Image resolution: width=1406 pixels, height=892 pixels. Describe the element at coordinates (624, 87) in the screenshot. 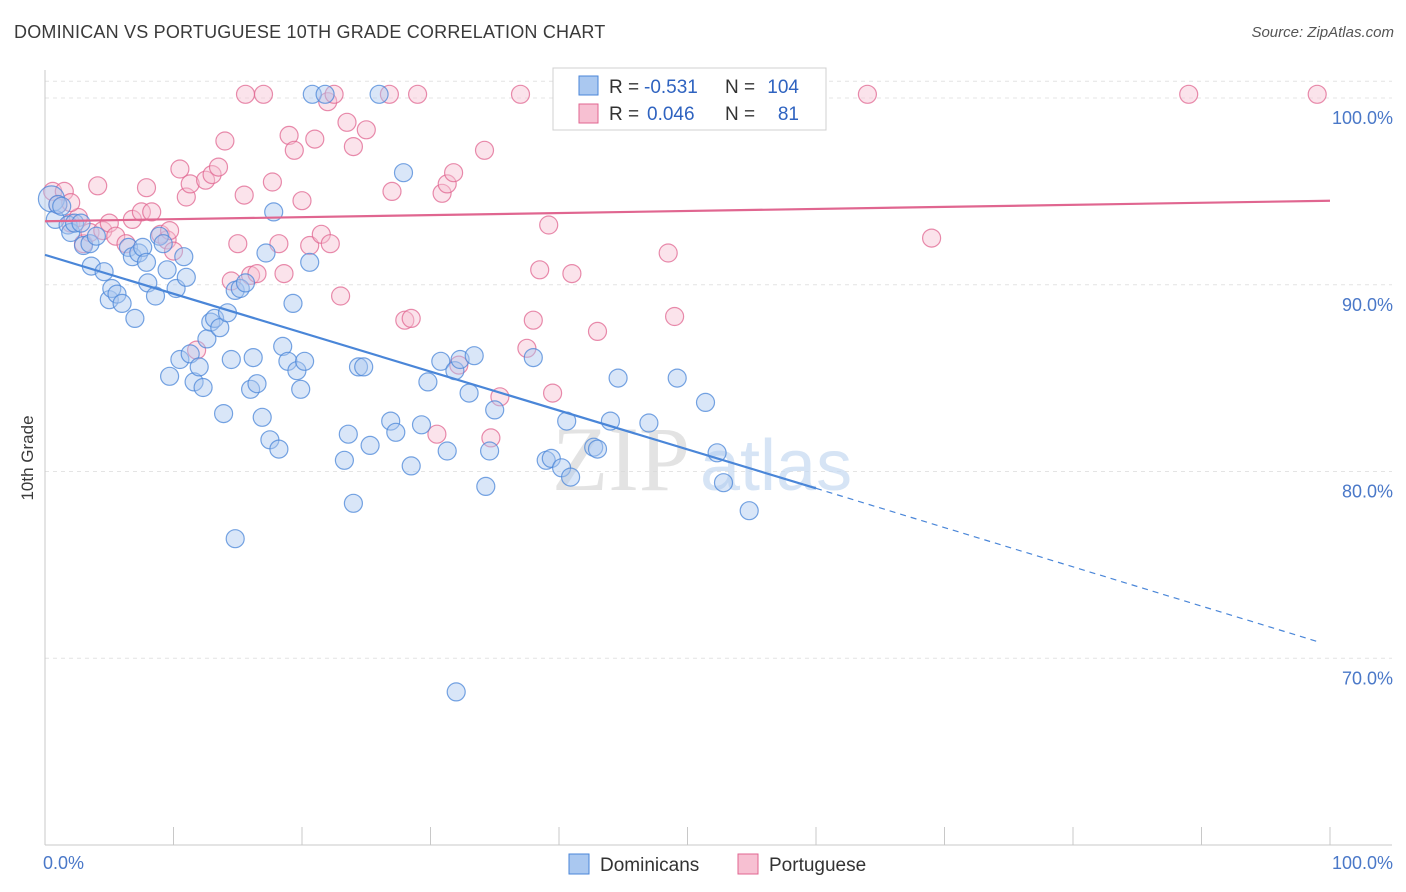

I see `legend-r-label-1: R =` at that location.